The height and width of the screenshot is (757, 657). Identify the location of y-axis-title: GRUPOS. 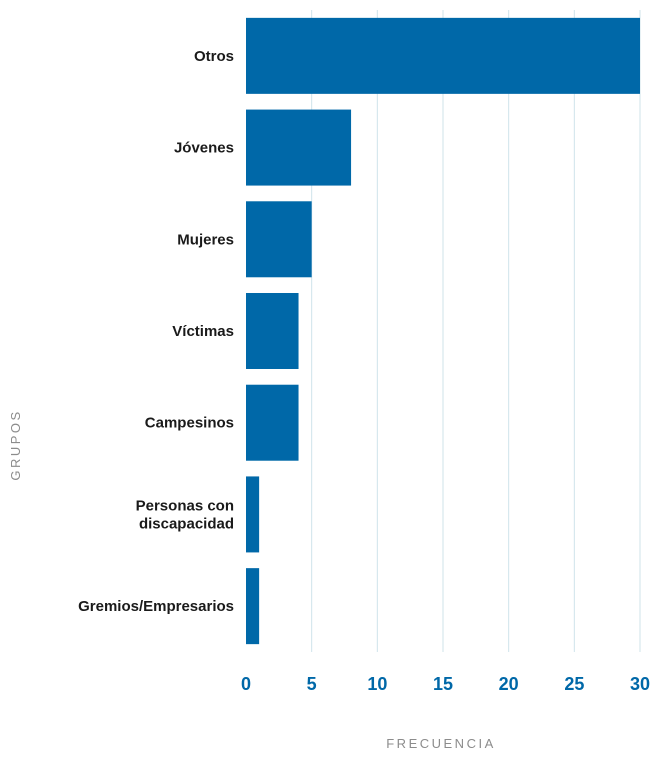
(15, 444).